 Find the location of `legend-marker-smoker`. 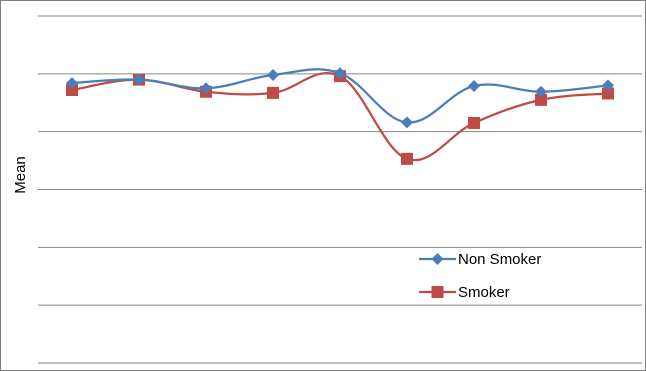

legend-marker-smoker is located at coordinates (437, 292).